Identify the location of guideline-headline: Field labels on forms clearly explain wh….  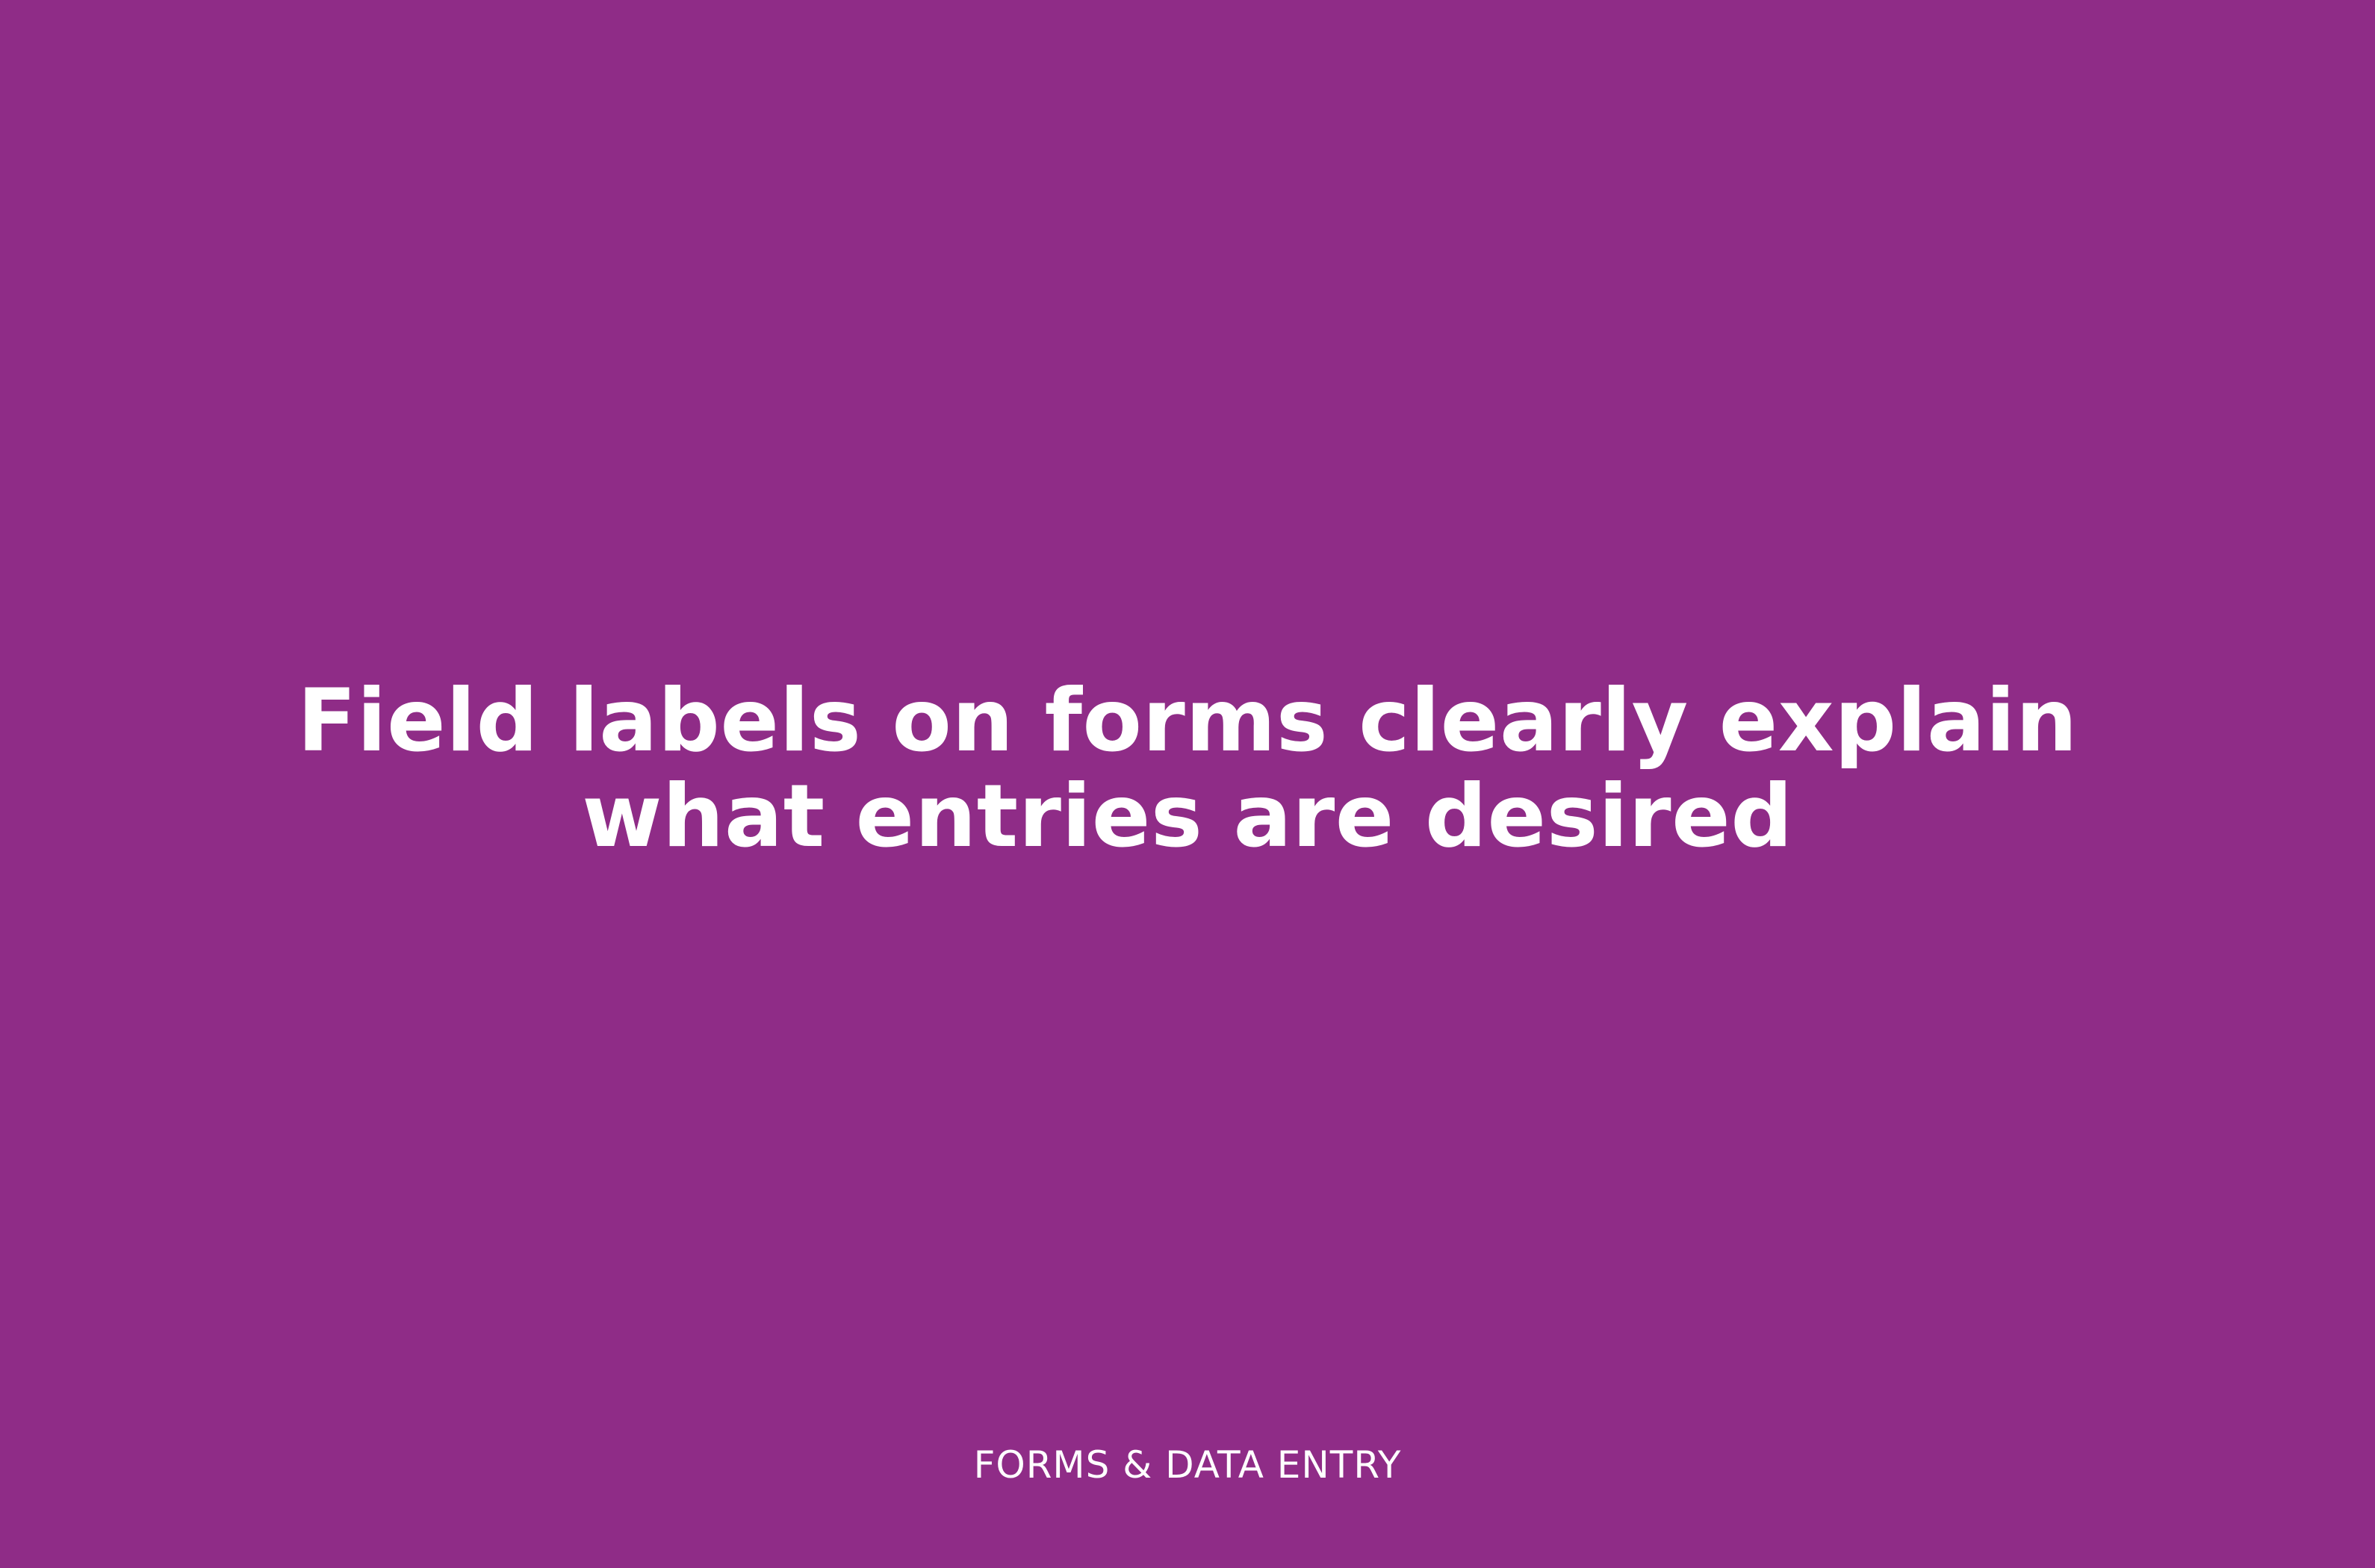
(1187, 769).